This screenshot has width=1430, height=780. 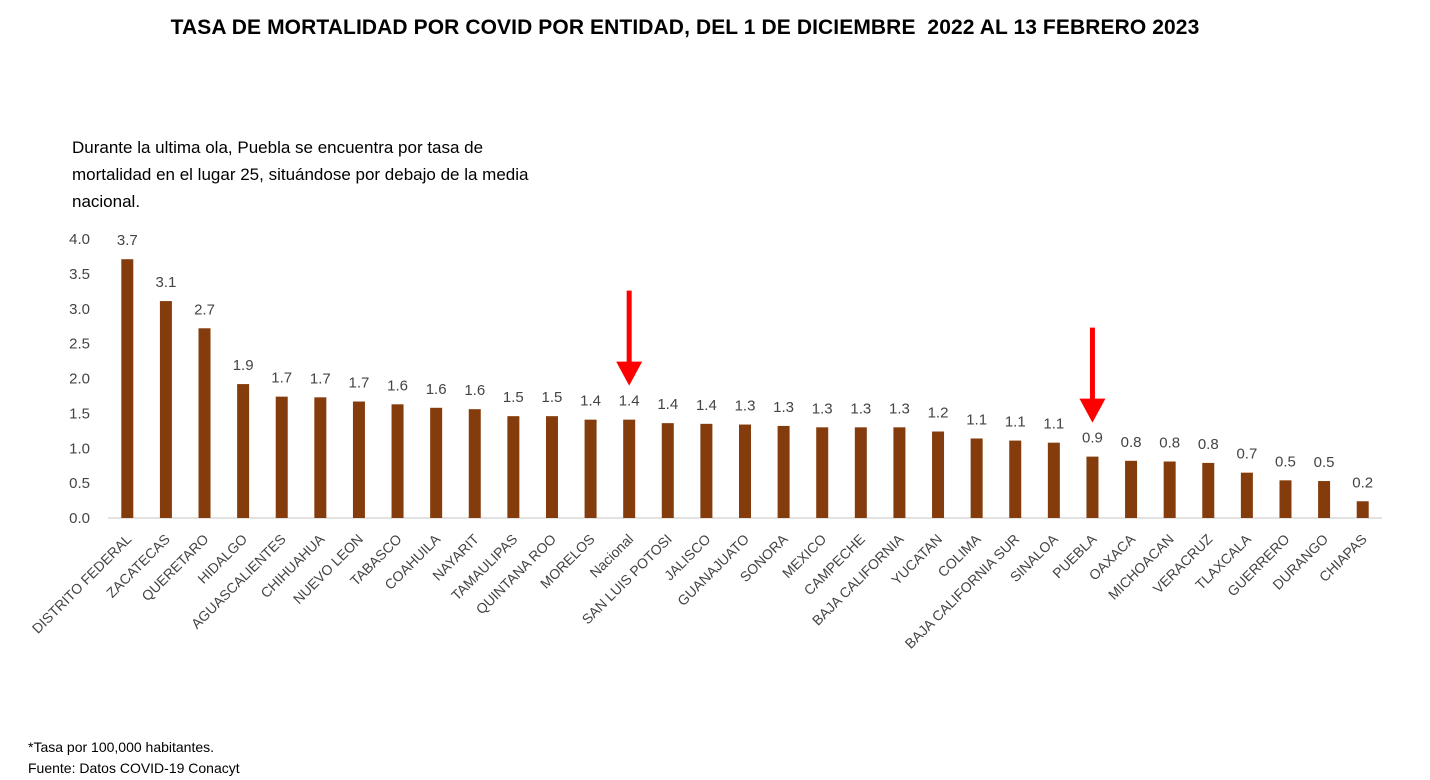 I want to click on y-tick-label: 2.0, so click(x=79, y=379).